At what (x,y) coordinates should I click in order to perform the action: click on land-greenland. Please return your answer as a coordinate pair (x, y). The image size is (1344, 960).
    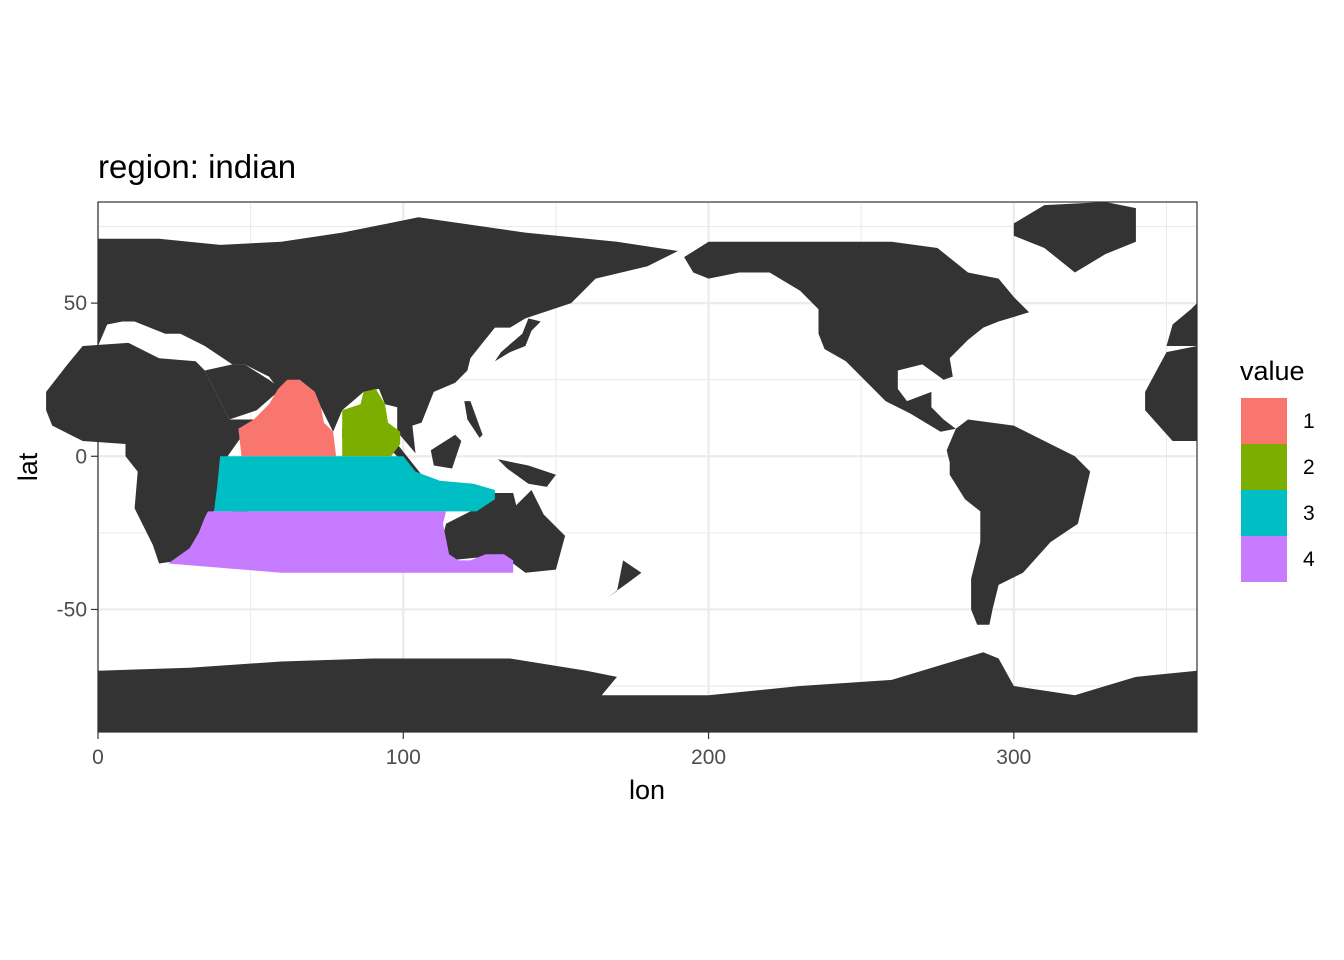
    Looking at the image, I should click on (1074, 237).